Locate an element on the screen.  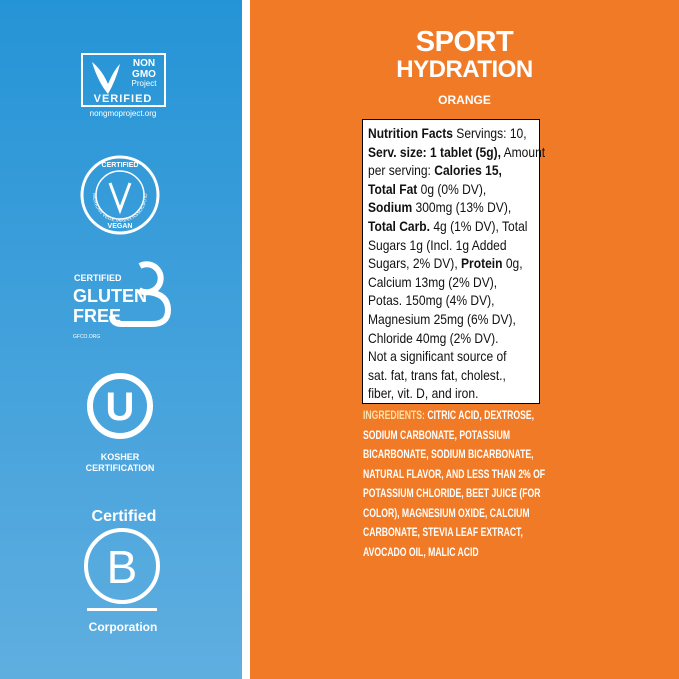
badge-text: KOSHER is located at coordinates (120, 457).